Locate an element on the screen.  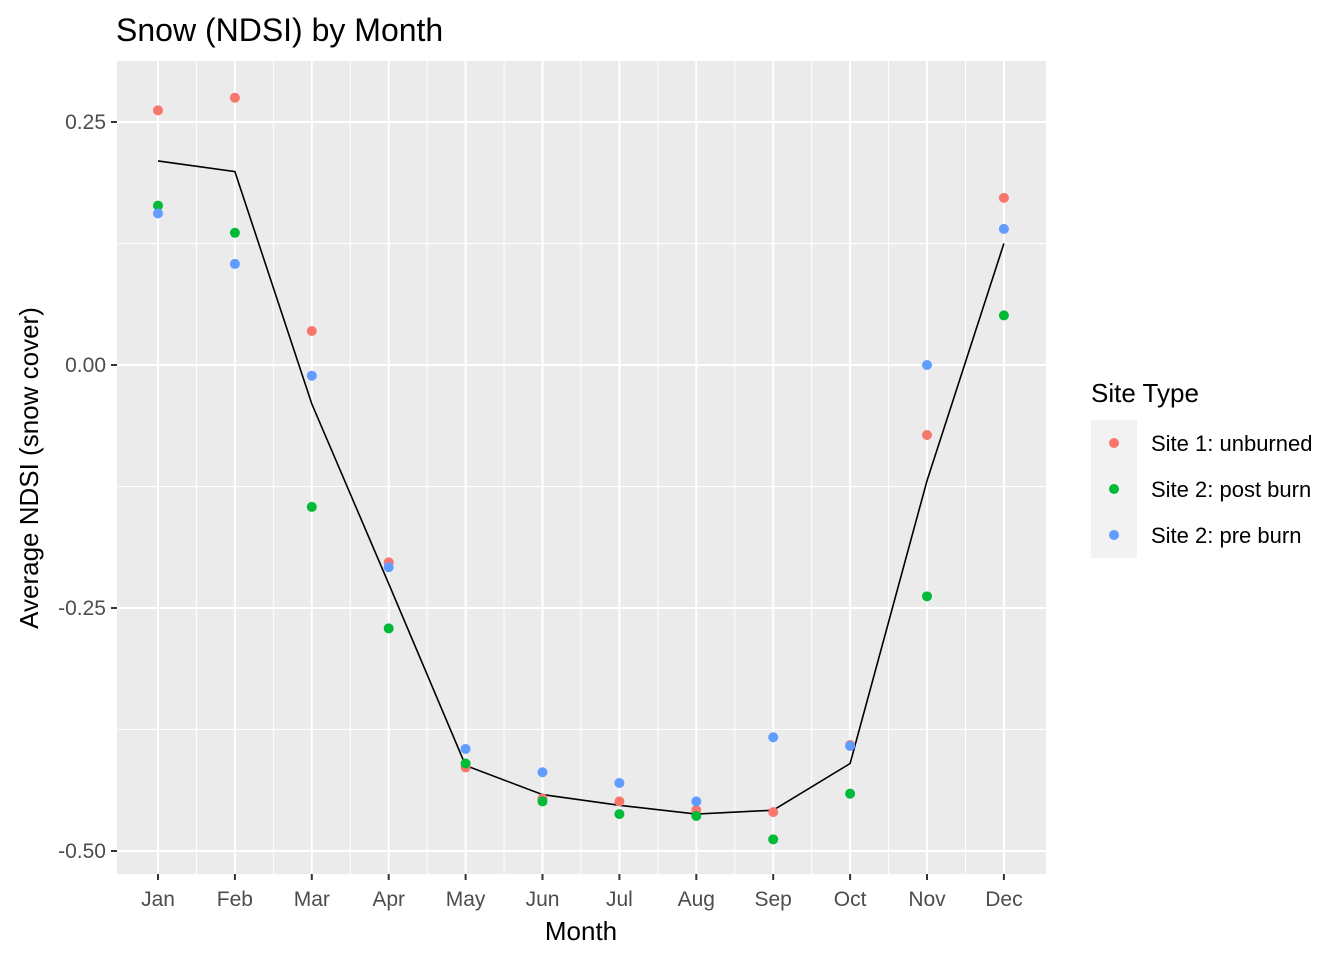
legend-label-series-1: Site 1: unburned is located at coordinates (1231, 443).